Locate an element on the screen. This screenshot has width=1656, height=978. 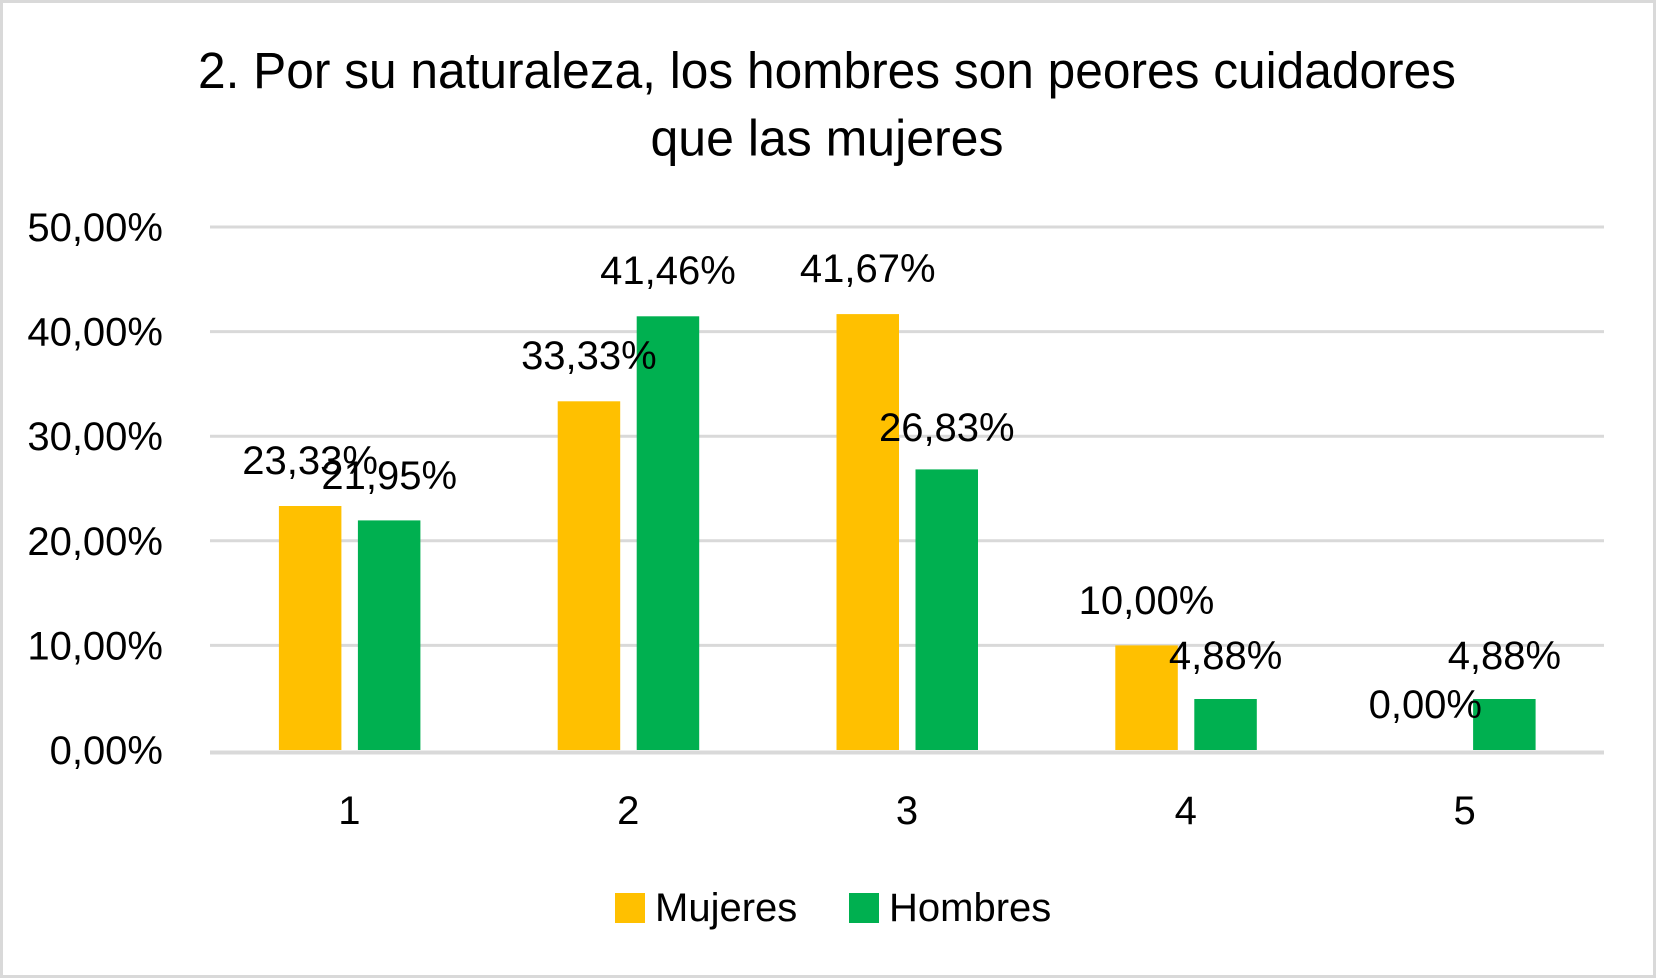
svg-text: Hombres is located at coordinates (970, 908).